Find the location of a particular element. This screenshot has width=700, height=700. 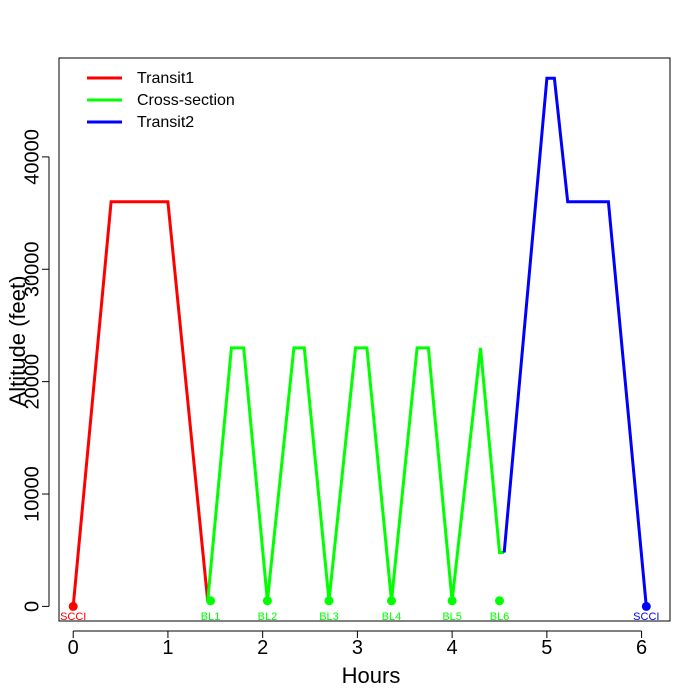

y-tick-label: 0 is located at coordinates (32, 606).